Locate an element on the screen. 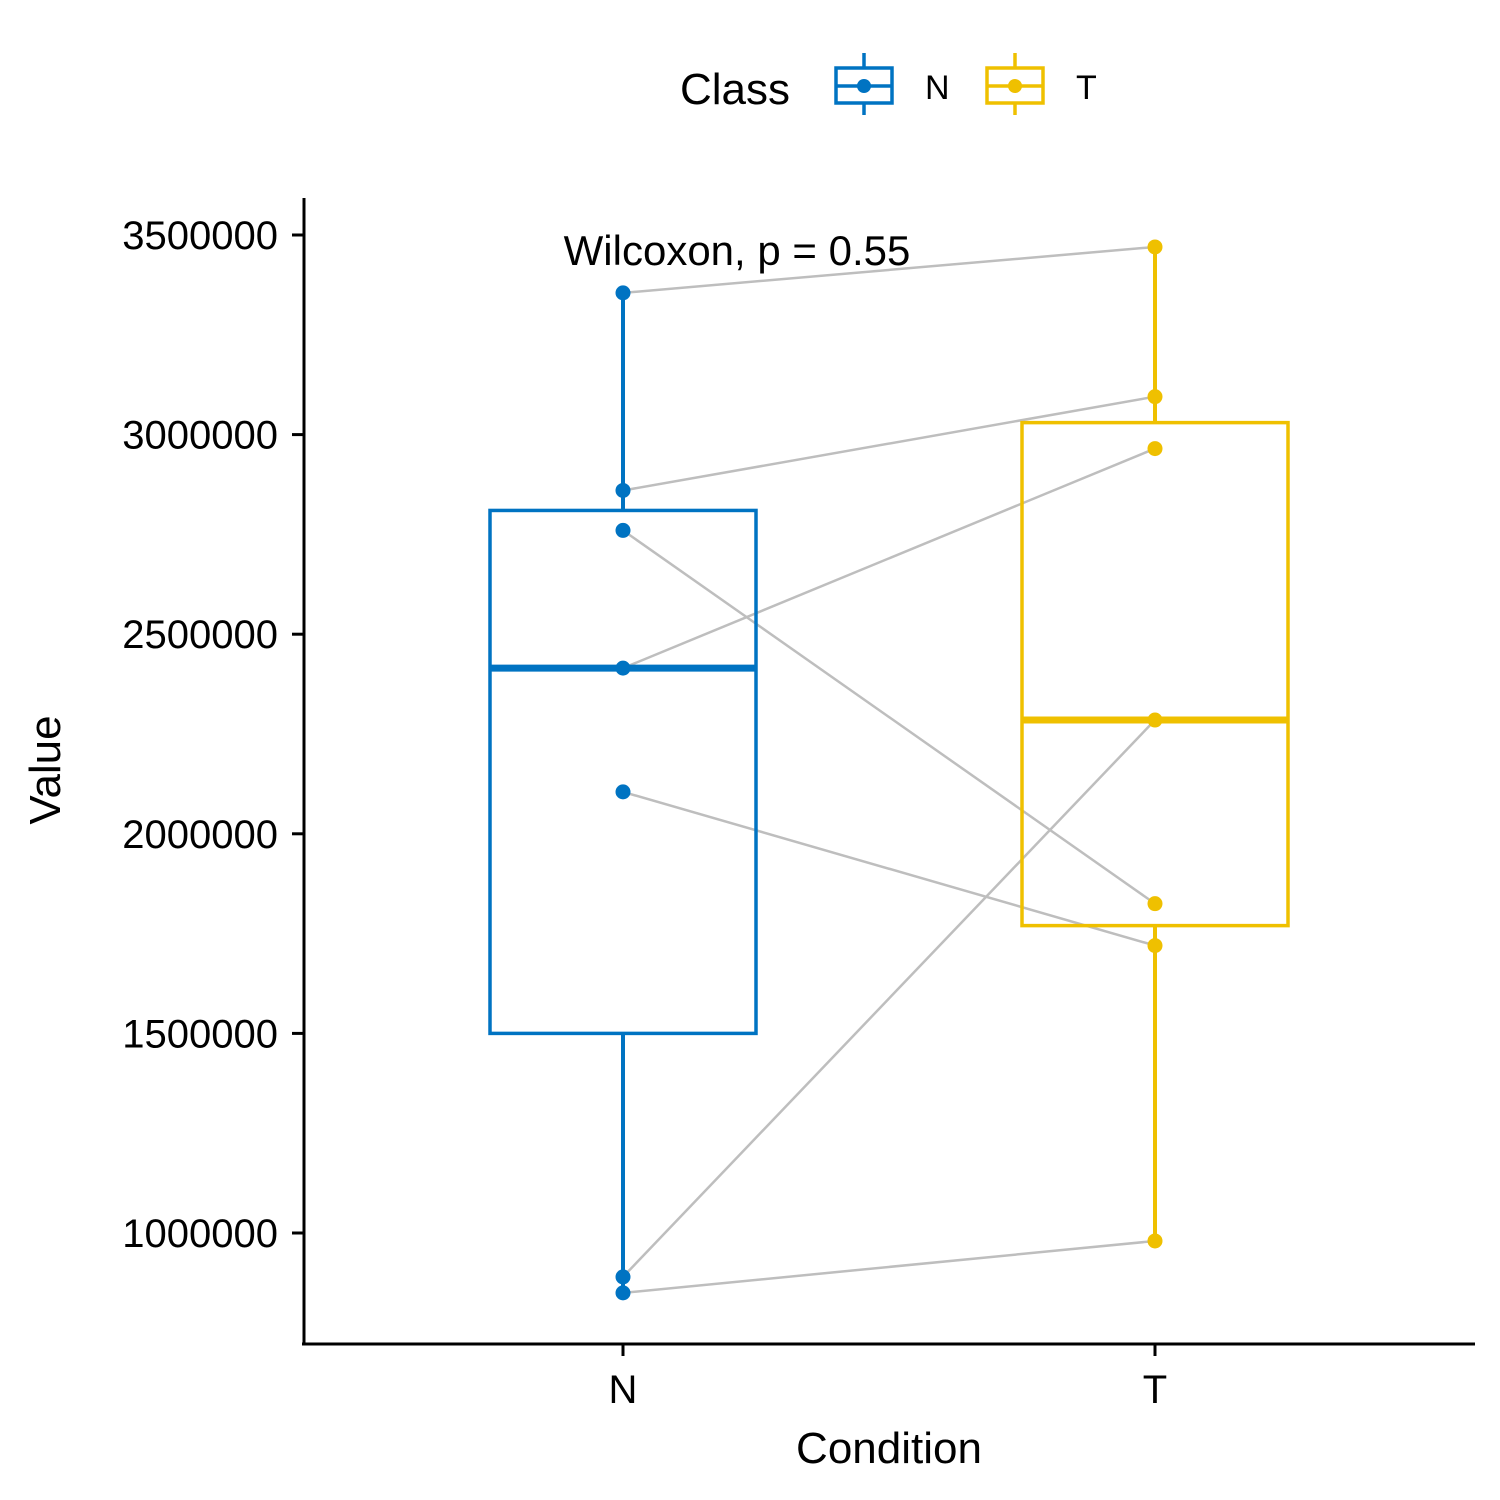 This screenshot has height=1500, width=1500. box-N is located at coordinates (623, 792).